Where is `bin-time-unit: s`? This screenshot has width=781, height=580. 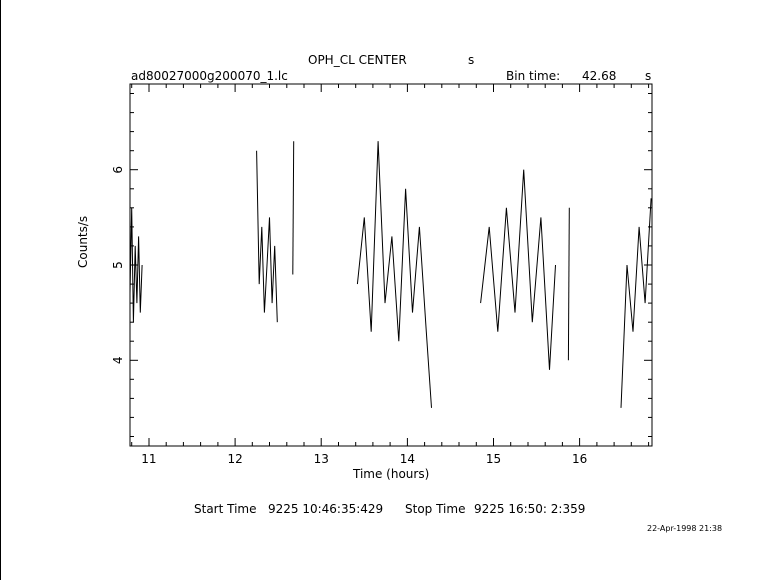 bin-time-unit: s is located at coordinates (648, 76).